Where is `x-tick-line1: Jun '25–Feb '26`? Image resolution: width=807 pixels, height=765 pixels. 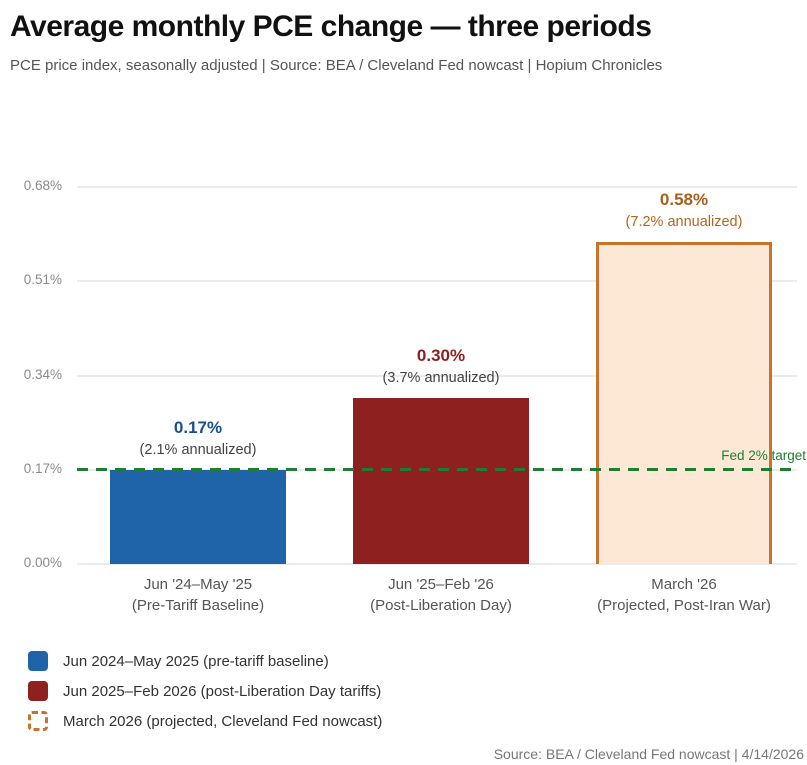
x-tick-line1: Jun '25–Feb '26 is located at coordinates (441, 584).